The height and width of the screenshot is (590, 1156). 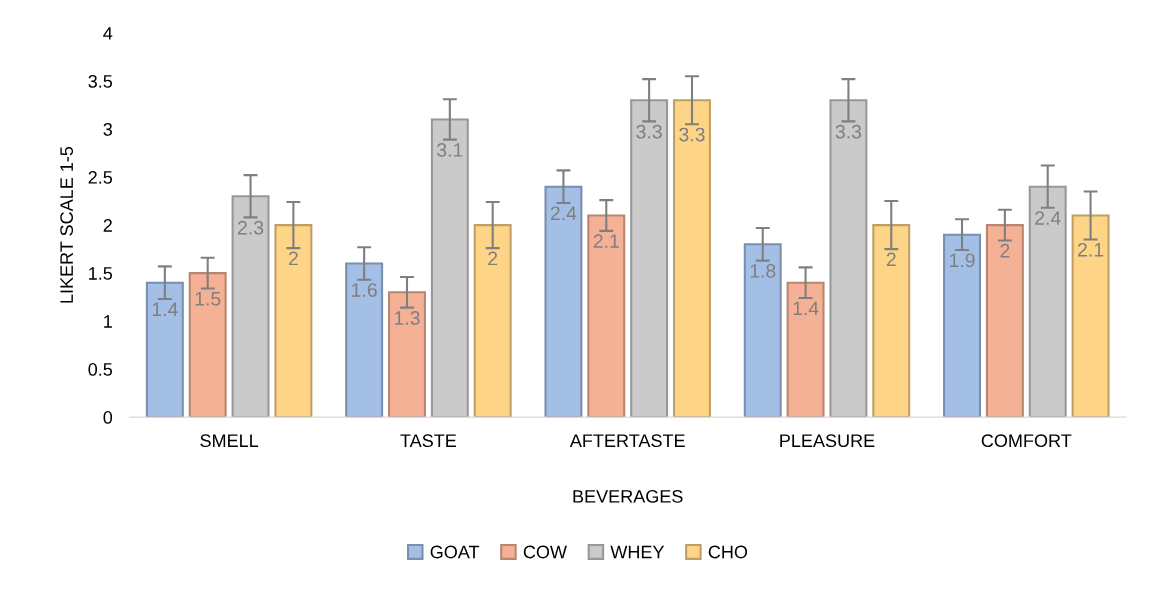 I want to click on y-tick-label: 2, so click(x=107, y=225).